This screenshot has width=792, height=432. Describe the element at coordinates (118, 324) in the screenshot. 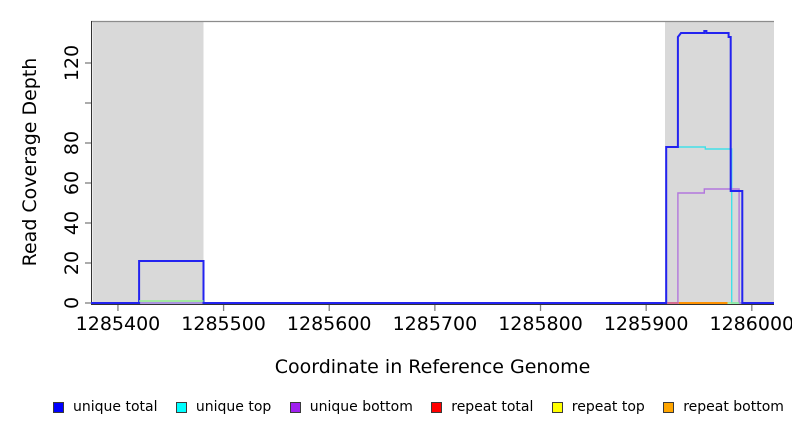

I see `x-tick-label: 1285400` at that location.